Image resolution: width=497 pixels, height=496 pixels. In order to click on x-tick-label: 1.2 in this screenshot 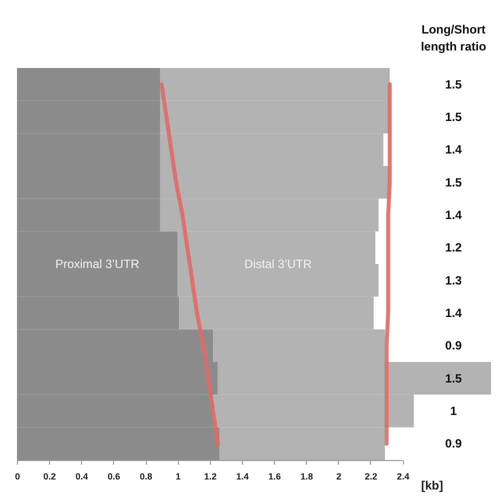, I will do `click(210, 477)`.